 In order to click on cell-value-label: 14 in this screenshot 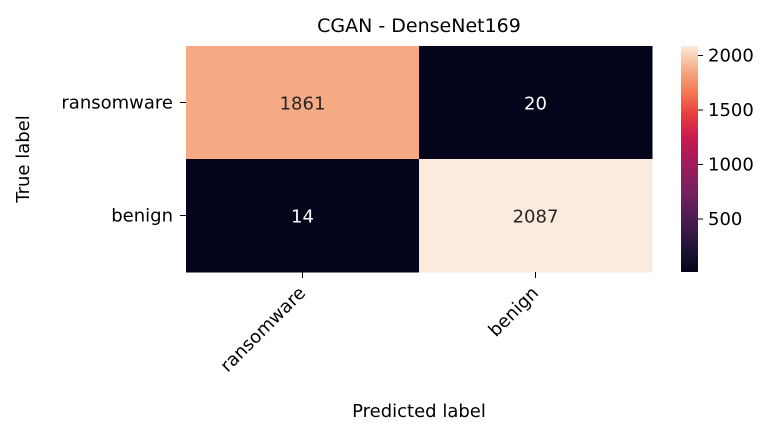, I will do `click(302, 217)`.